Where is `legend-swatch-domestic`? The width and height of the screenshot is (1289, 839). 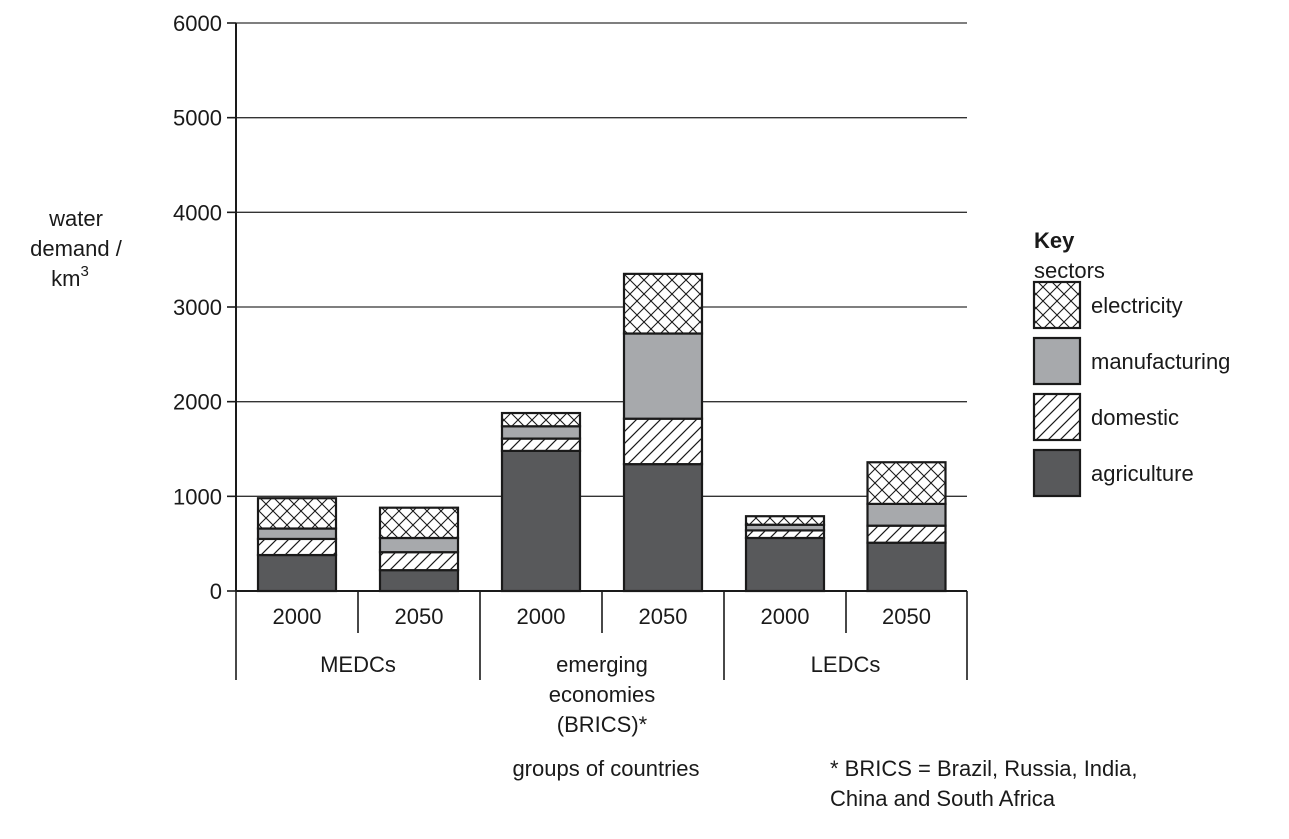 legend-swatch-domestic is located at coordinates (1057, 417).